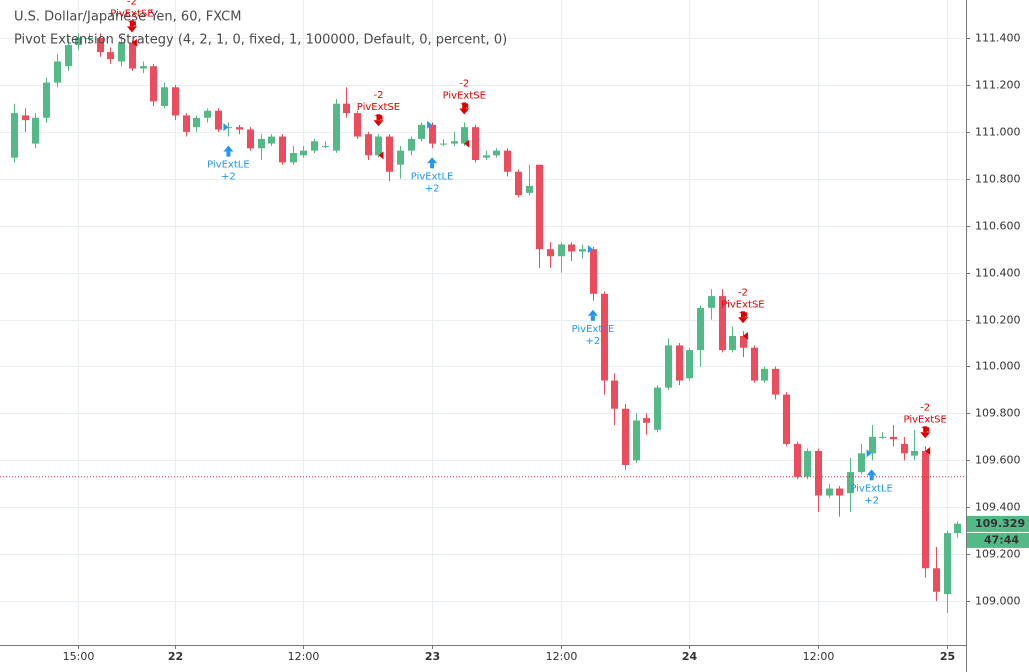 The width and height of the screenshot is (1029, 672). What do you see at coordinates (175, 656) in the screenshot?
I see `x-tick-label: 22` at bounding box center [175, 656].